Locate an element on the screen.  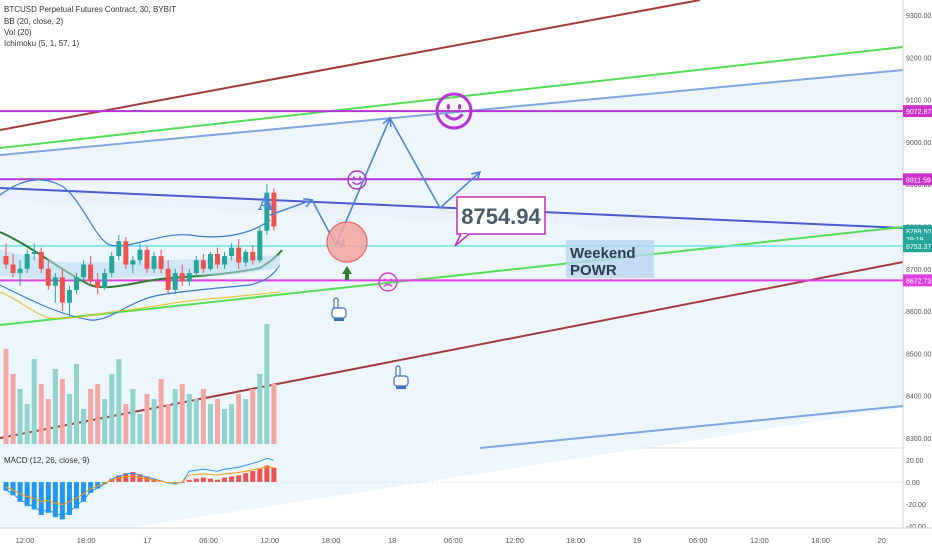
signal-line is located at coordinates (139, 485).